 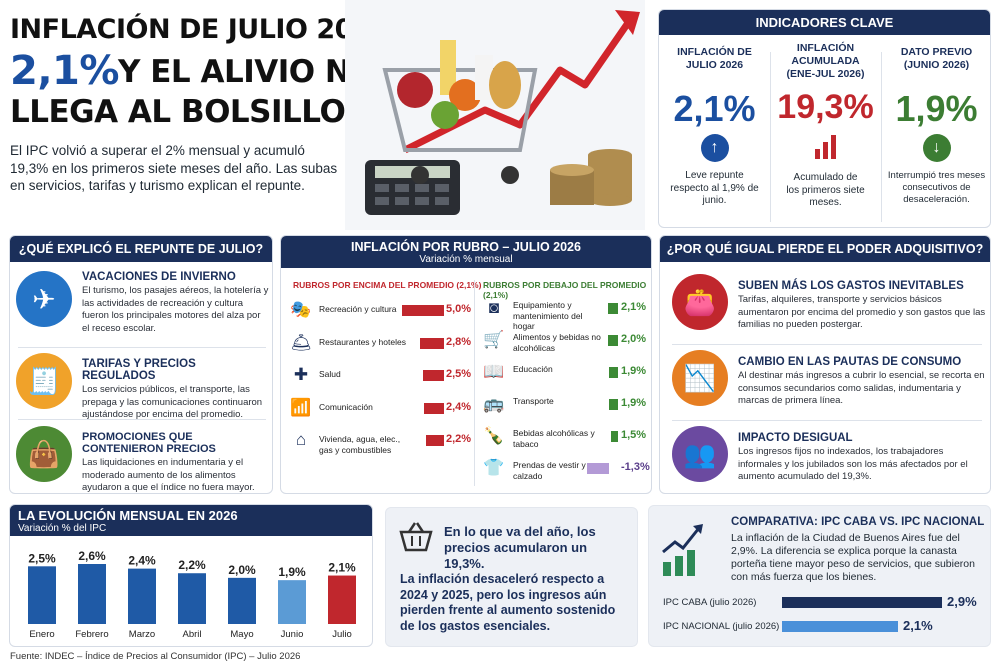 I want to click on basket-icon, so click(x=416, y=537).